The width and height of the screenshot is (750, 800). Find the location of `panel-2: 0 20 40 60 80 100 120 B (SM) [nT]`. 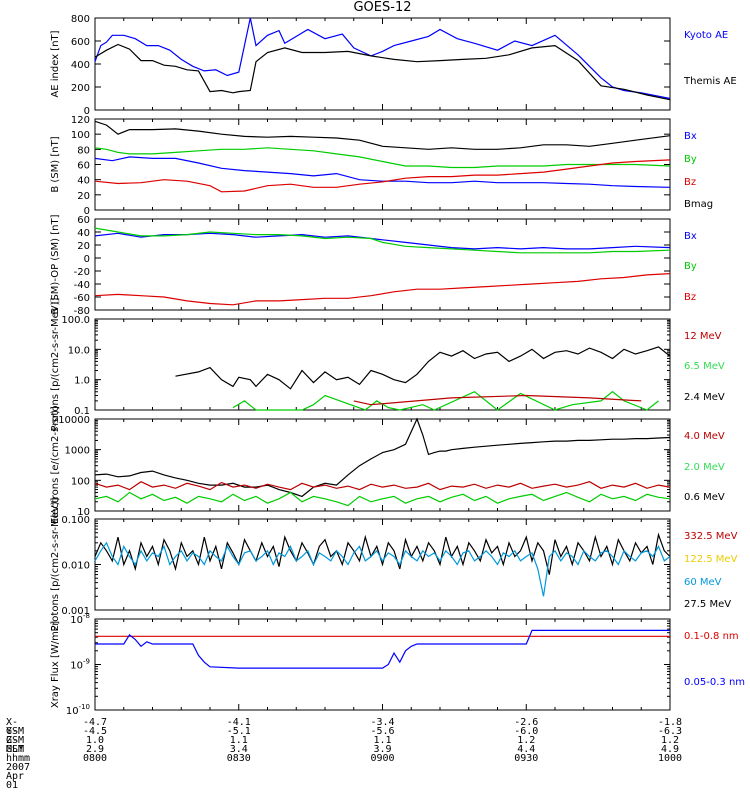

panel-2: 0 20 40 60 80 100 120 B (SM) [nT] is located at coordinates (360, 166).